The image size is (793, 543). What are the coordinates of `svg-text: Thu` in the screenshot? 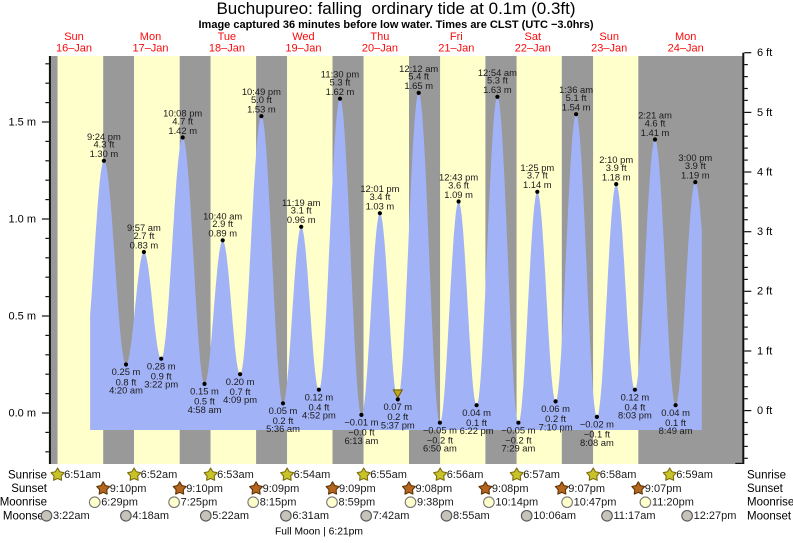 It's located at (379, 37).